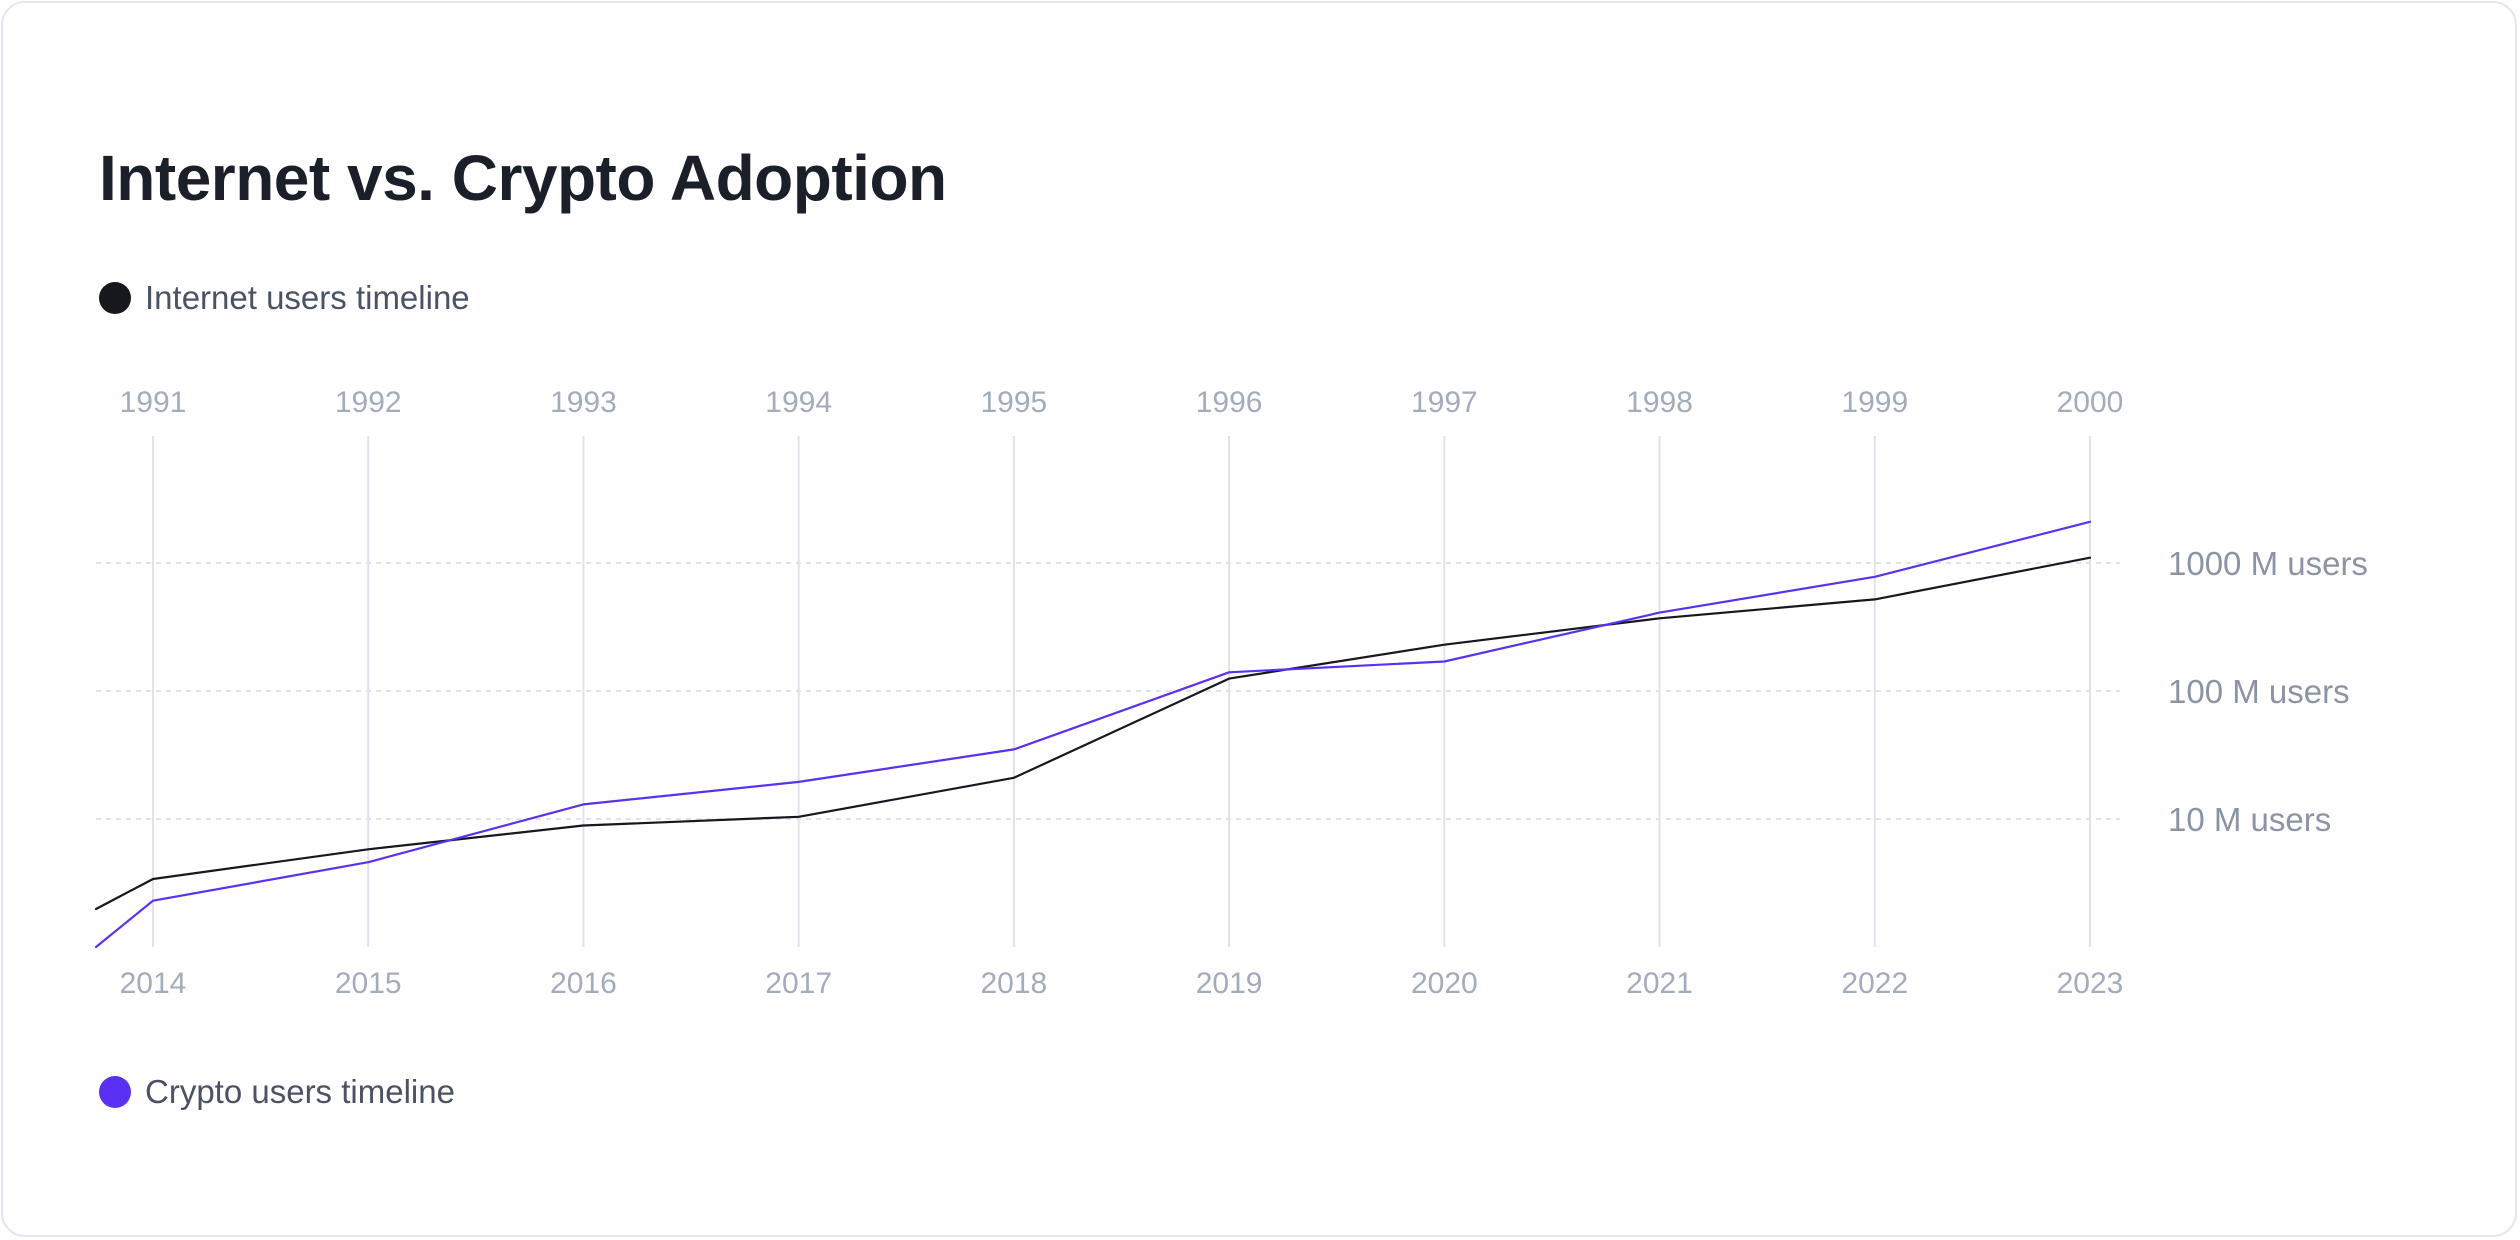 This screenshot has width=2520, height=1240. Describe the element at coordinates (115, 1092) in the screenshot. I see `legend-crypto-dot` at that location.